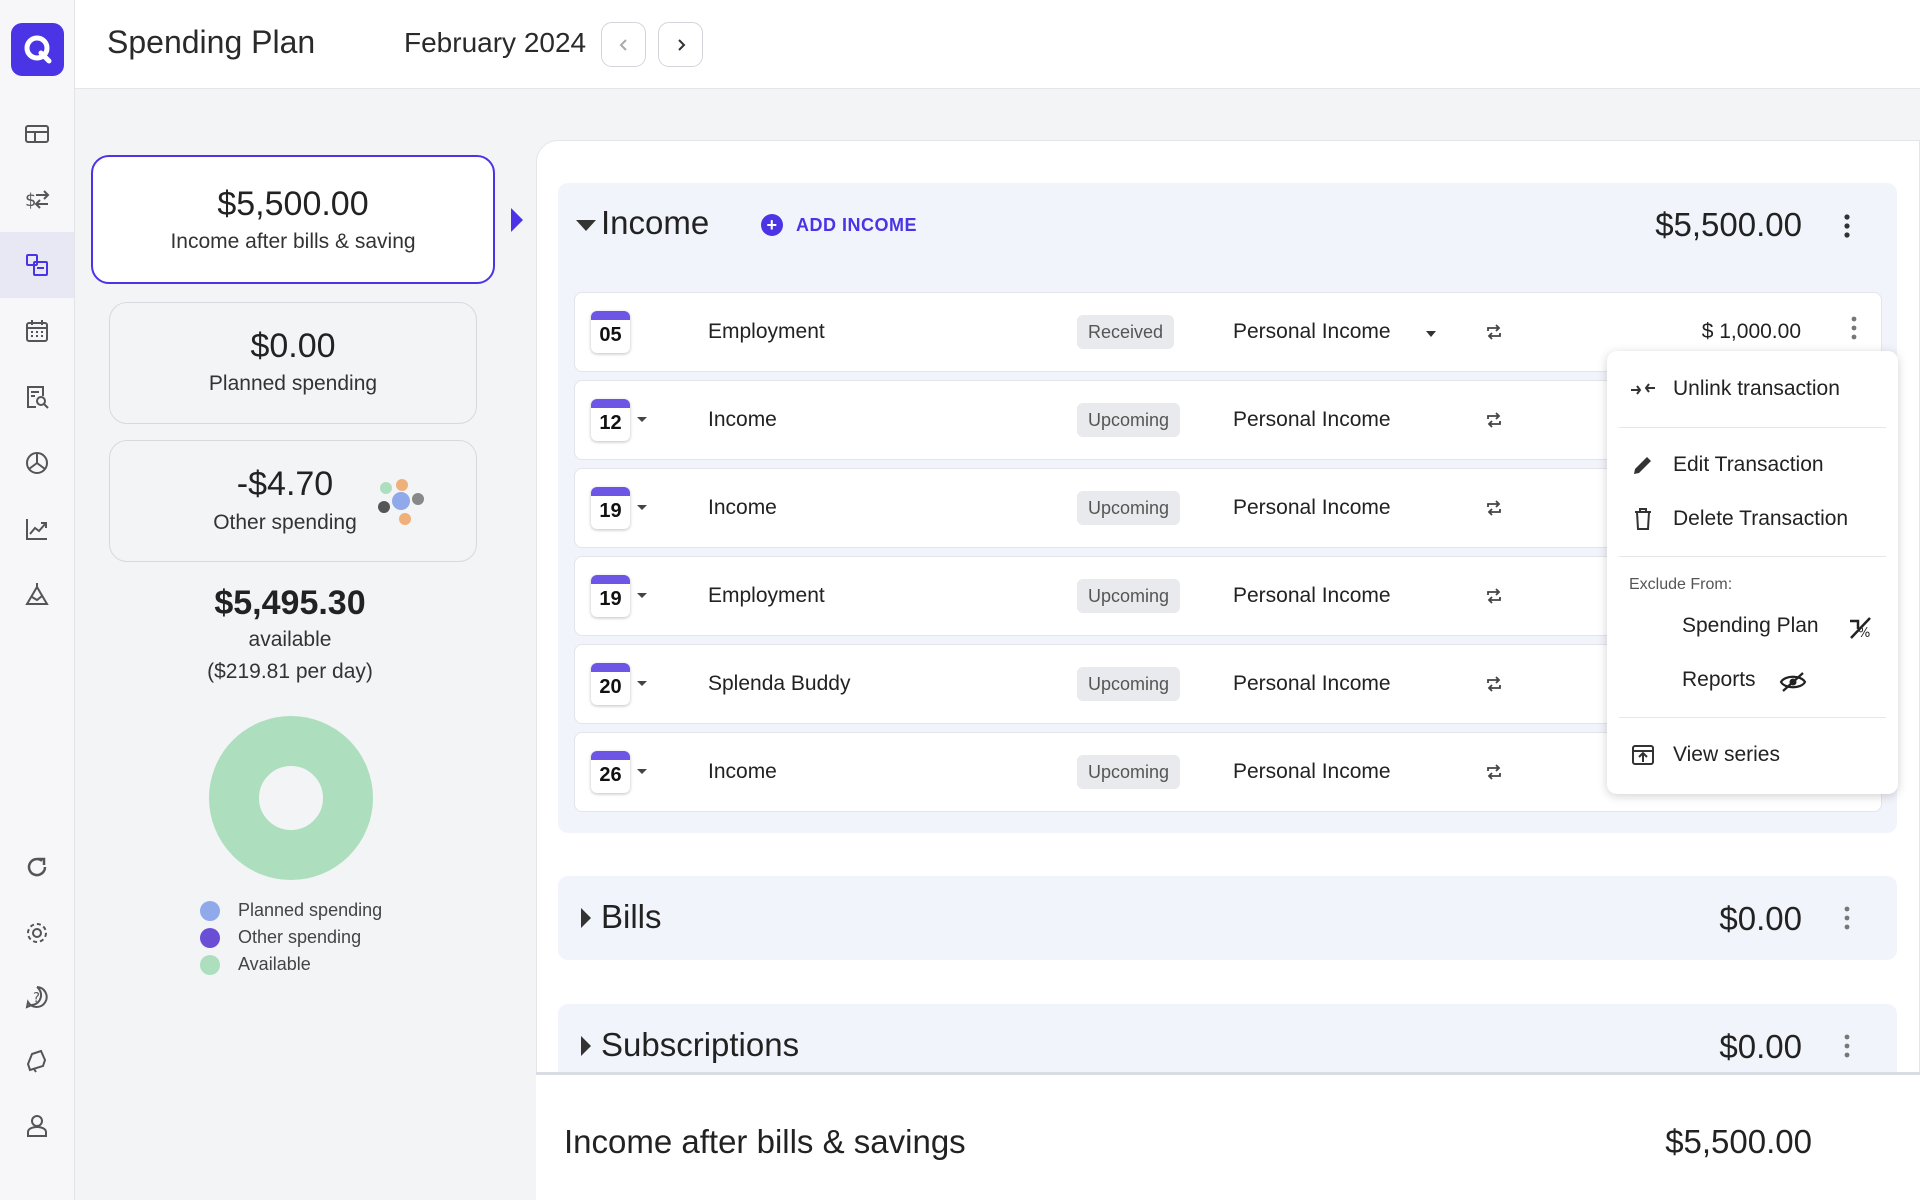 The width and height of the screenshot is (1920, 1200). I want to click on available-label: available, so click(290, 639).